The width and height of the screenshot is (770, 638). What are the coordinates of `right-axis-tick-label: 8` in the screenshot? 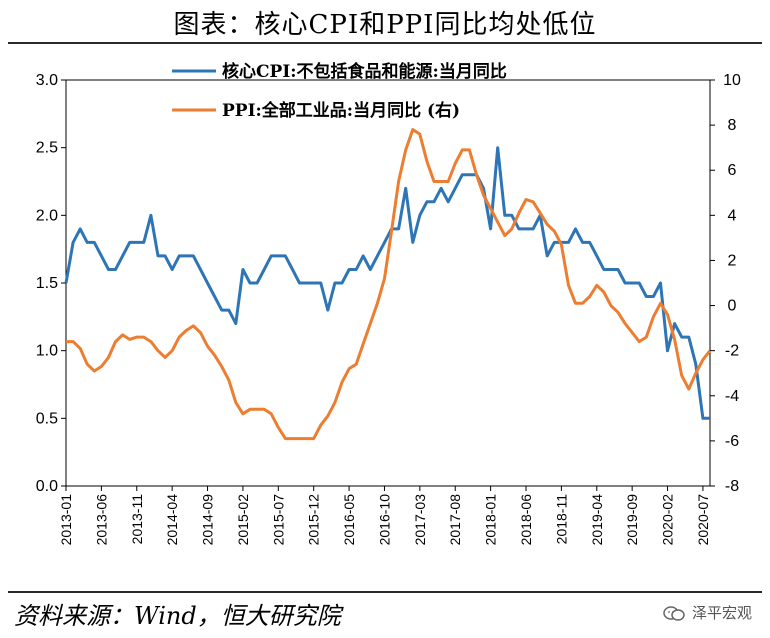 It's located at (732, 125).